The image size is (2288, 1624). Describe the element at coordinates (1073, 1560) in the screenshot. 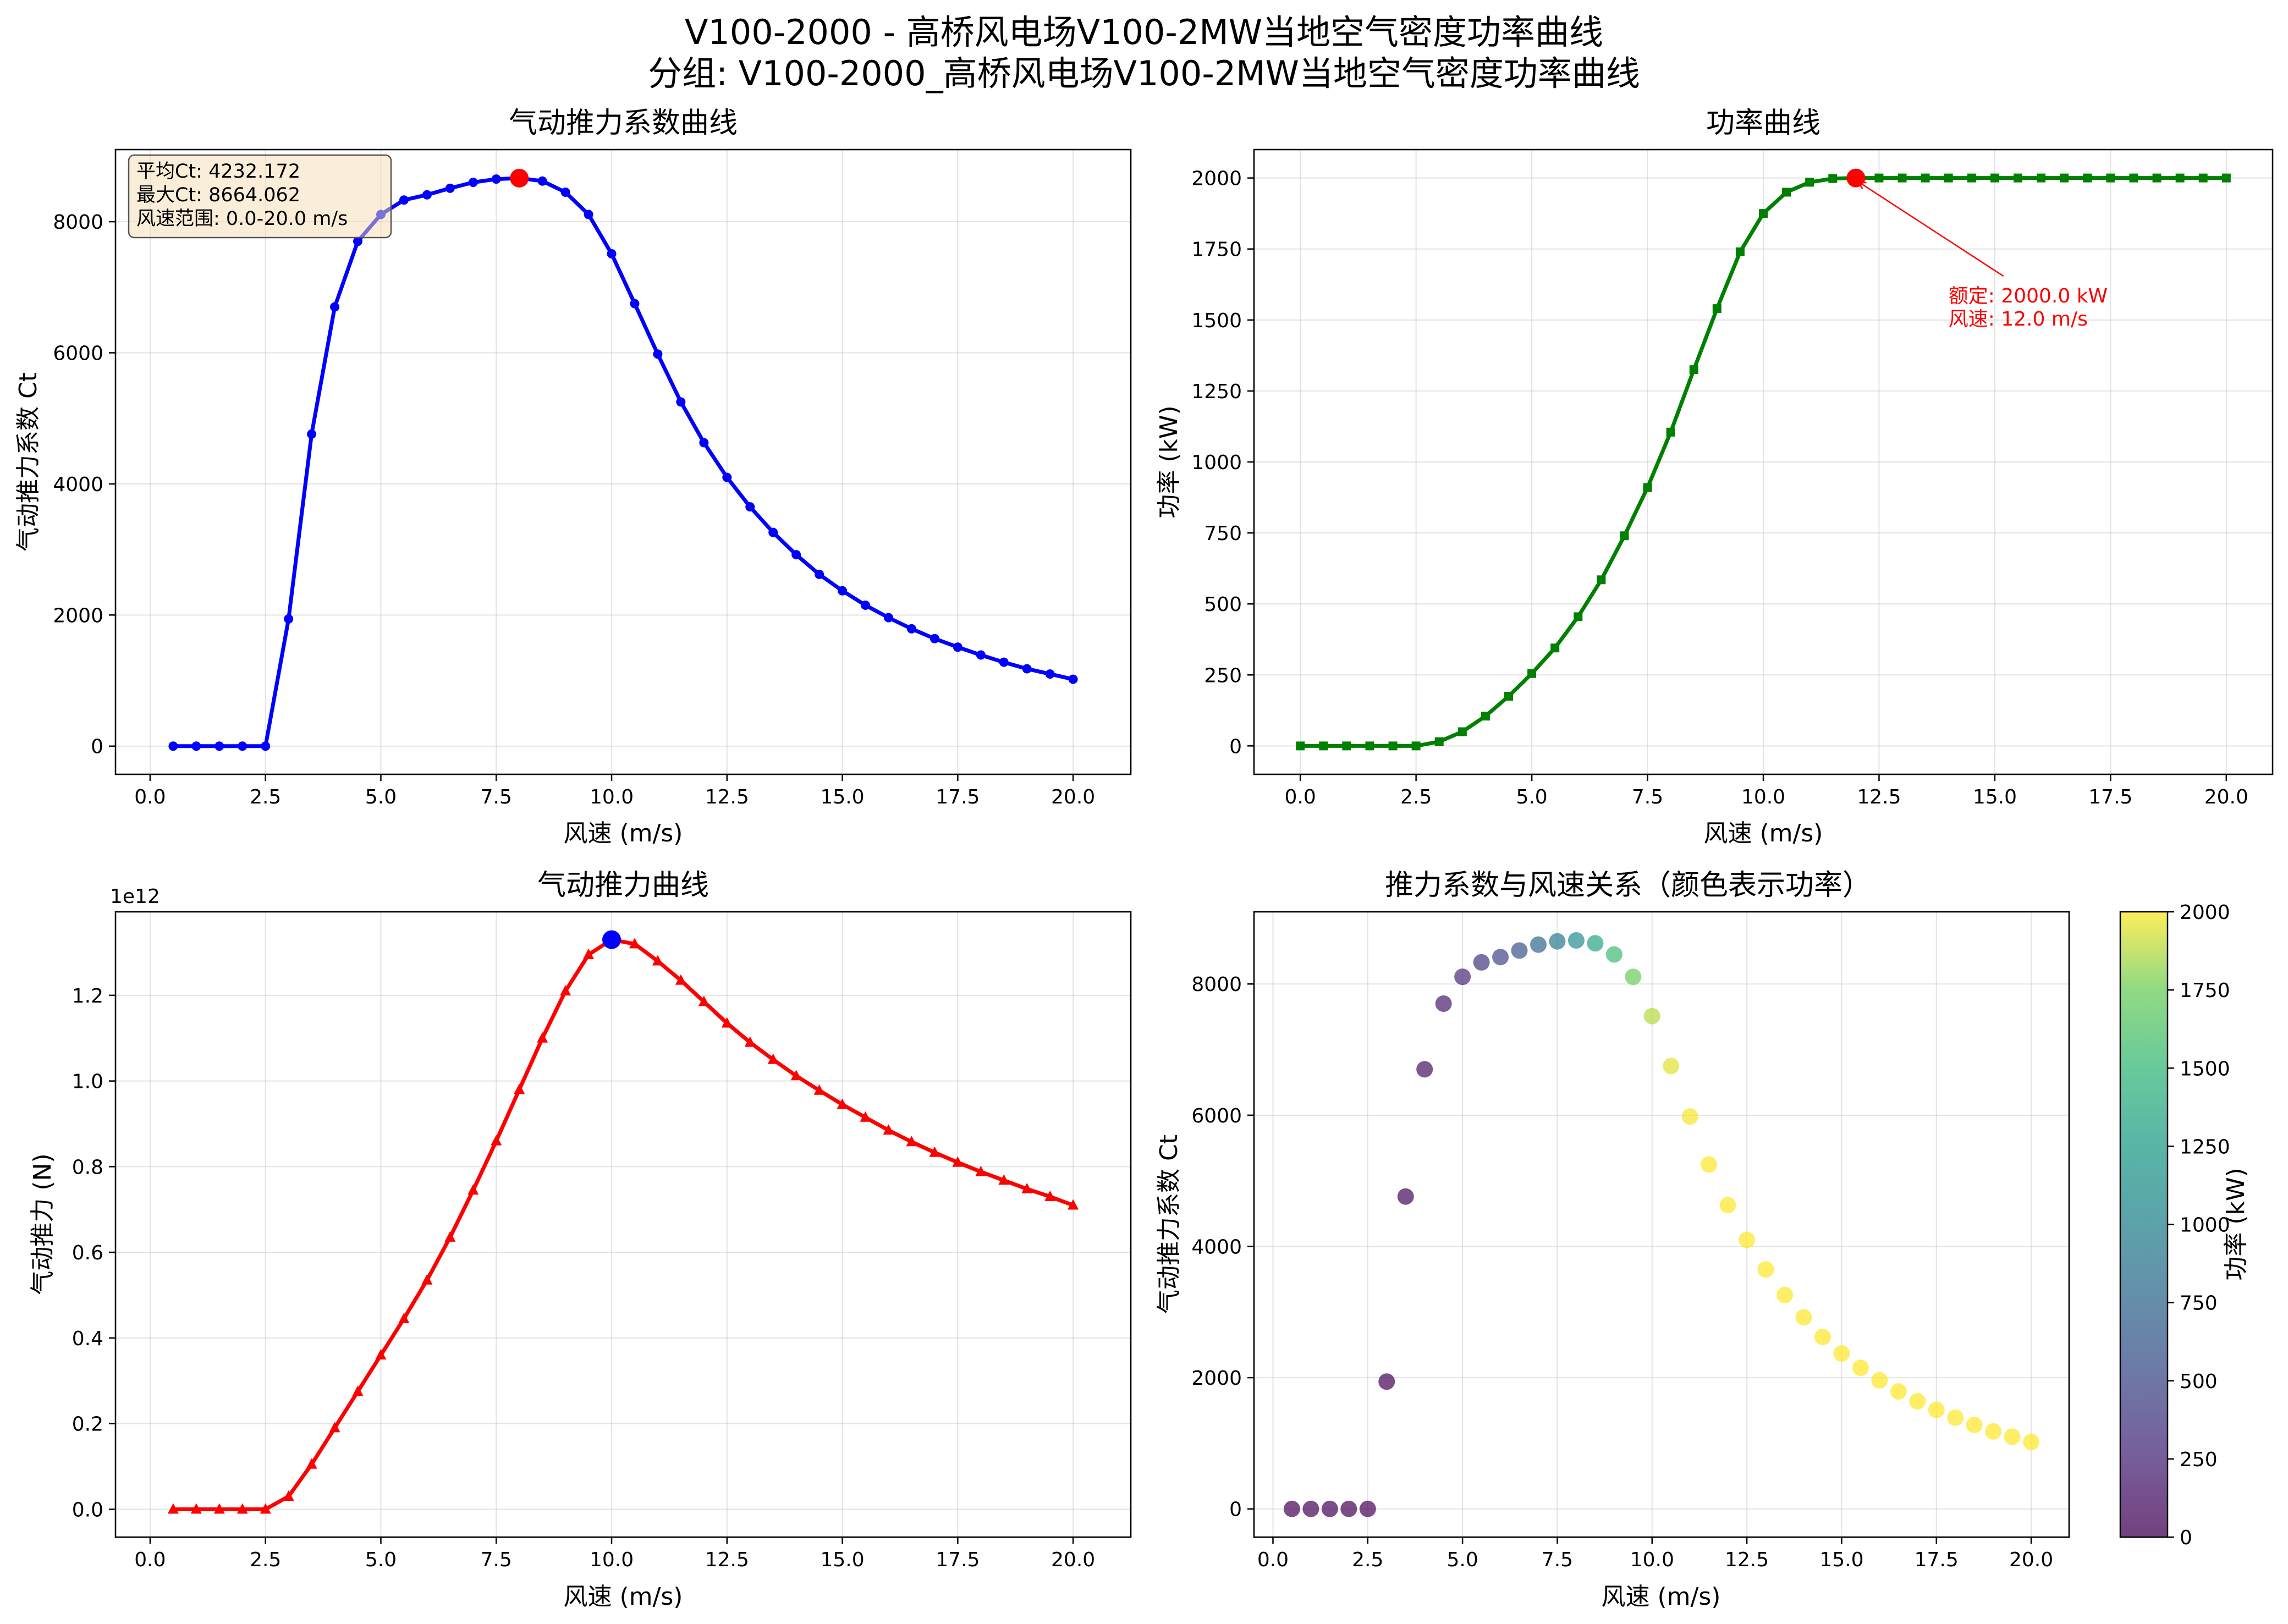

I see `thrust-x-tick-label: 20.0` at that location.